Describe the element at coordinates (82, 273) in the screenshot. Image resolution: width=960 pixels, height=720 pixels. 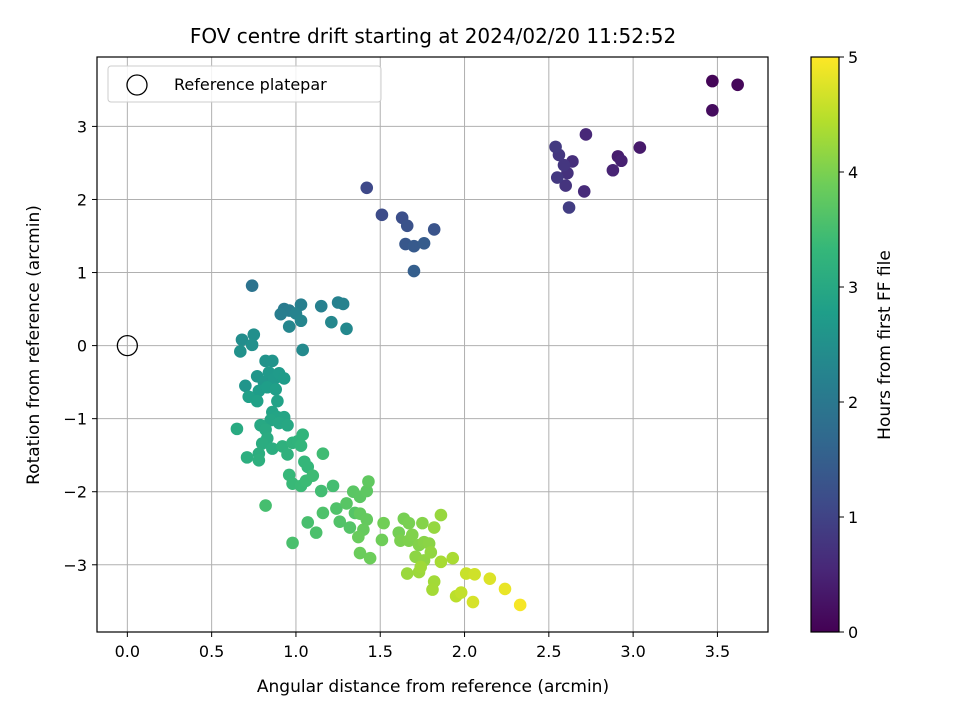
I see `y-tick-label: 1` at that location.